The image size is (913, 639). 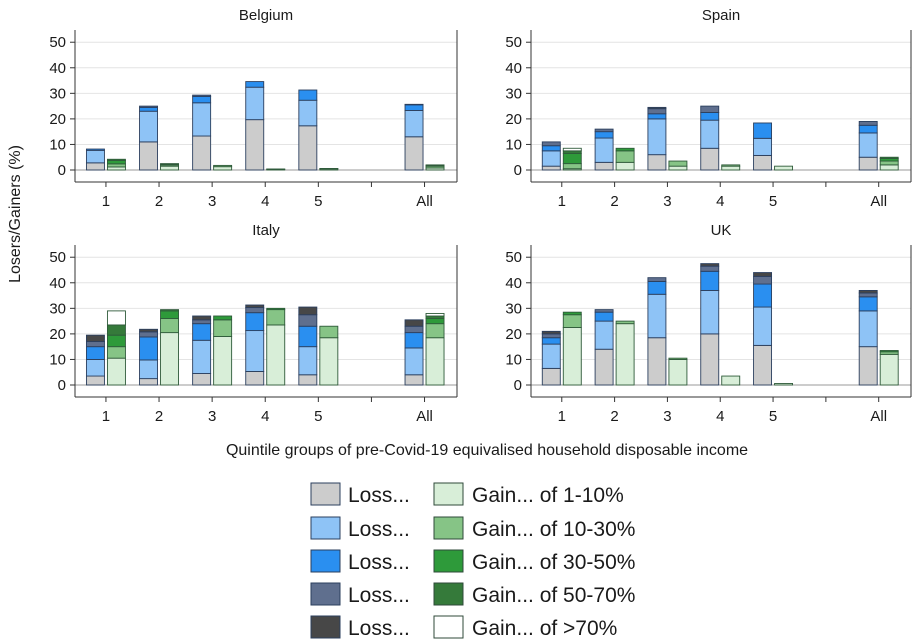 I want to click on x-tick-label: 4, so click(x=720, y=201).